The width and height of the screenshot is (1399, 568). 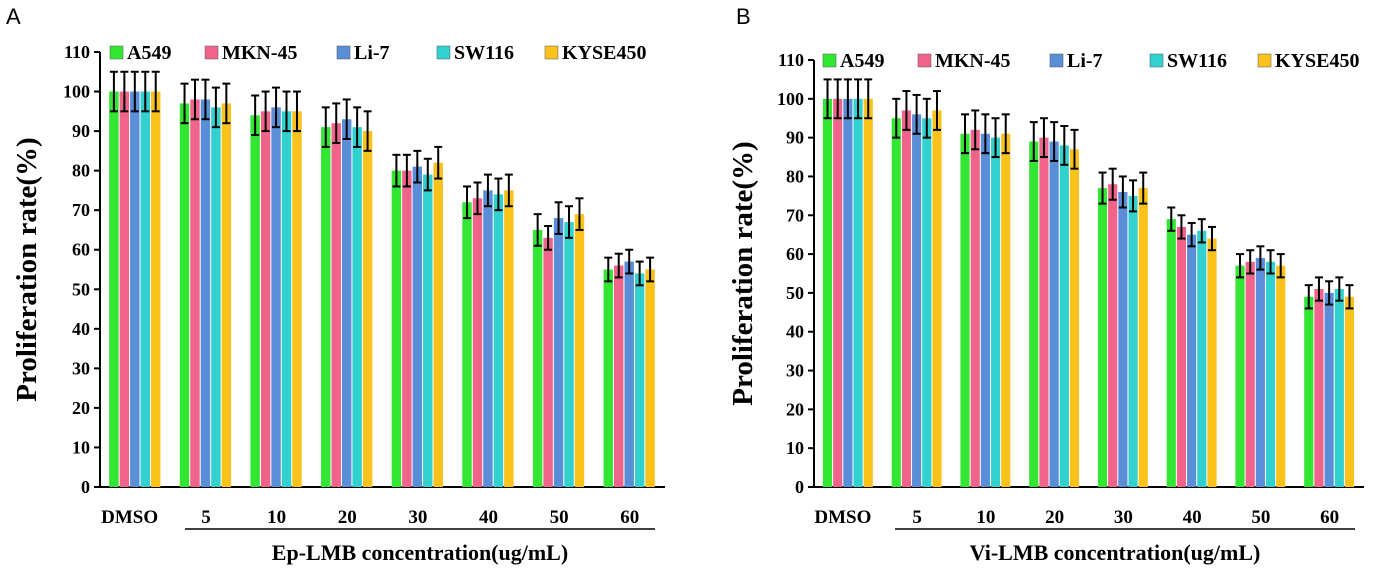 What do you see at coordinates (973, 61) in the screenshot?
I see `legend-label: MKN-45` at bounding box center [973, 61].